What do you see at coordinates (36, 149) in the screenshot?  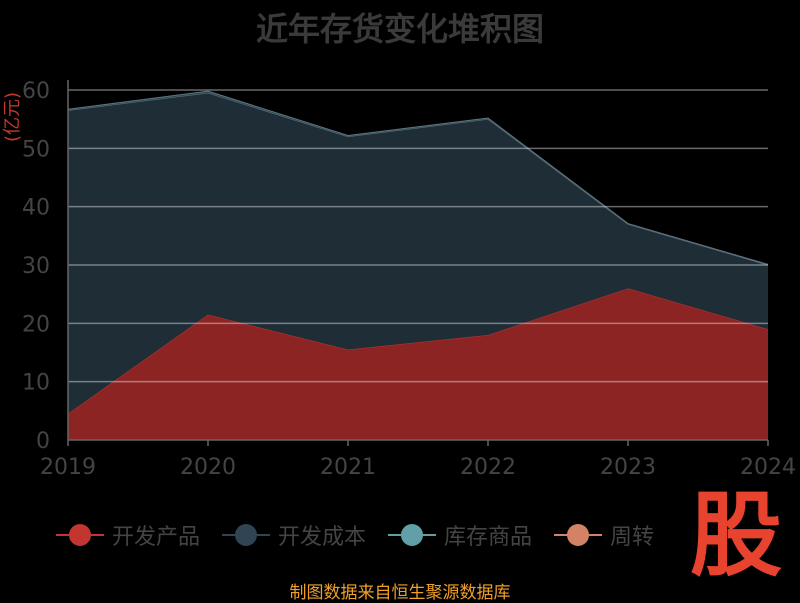 I see `y-tick-label: 50` at bounding box center [36, 149].